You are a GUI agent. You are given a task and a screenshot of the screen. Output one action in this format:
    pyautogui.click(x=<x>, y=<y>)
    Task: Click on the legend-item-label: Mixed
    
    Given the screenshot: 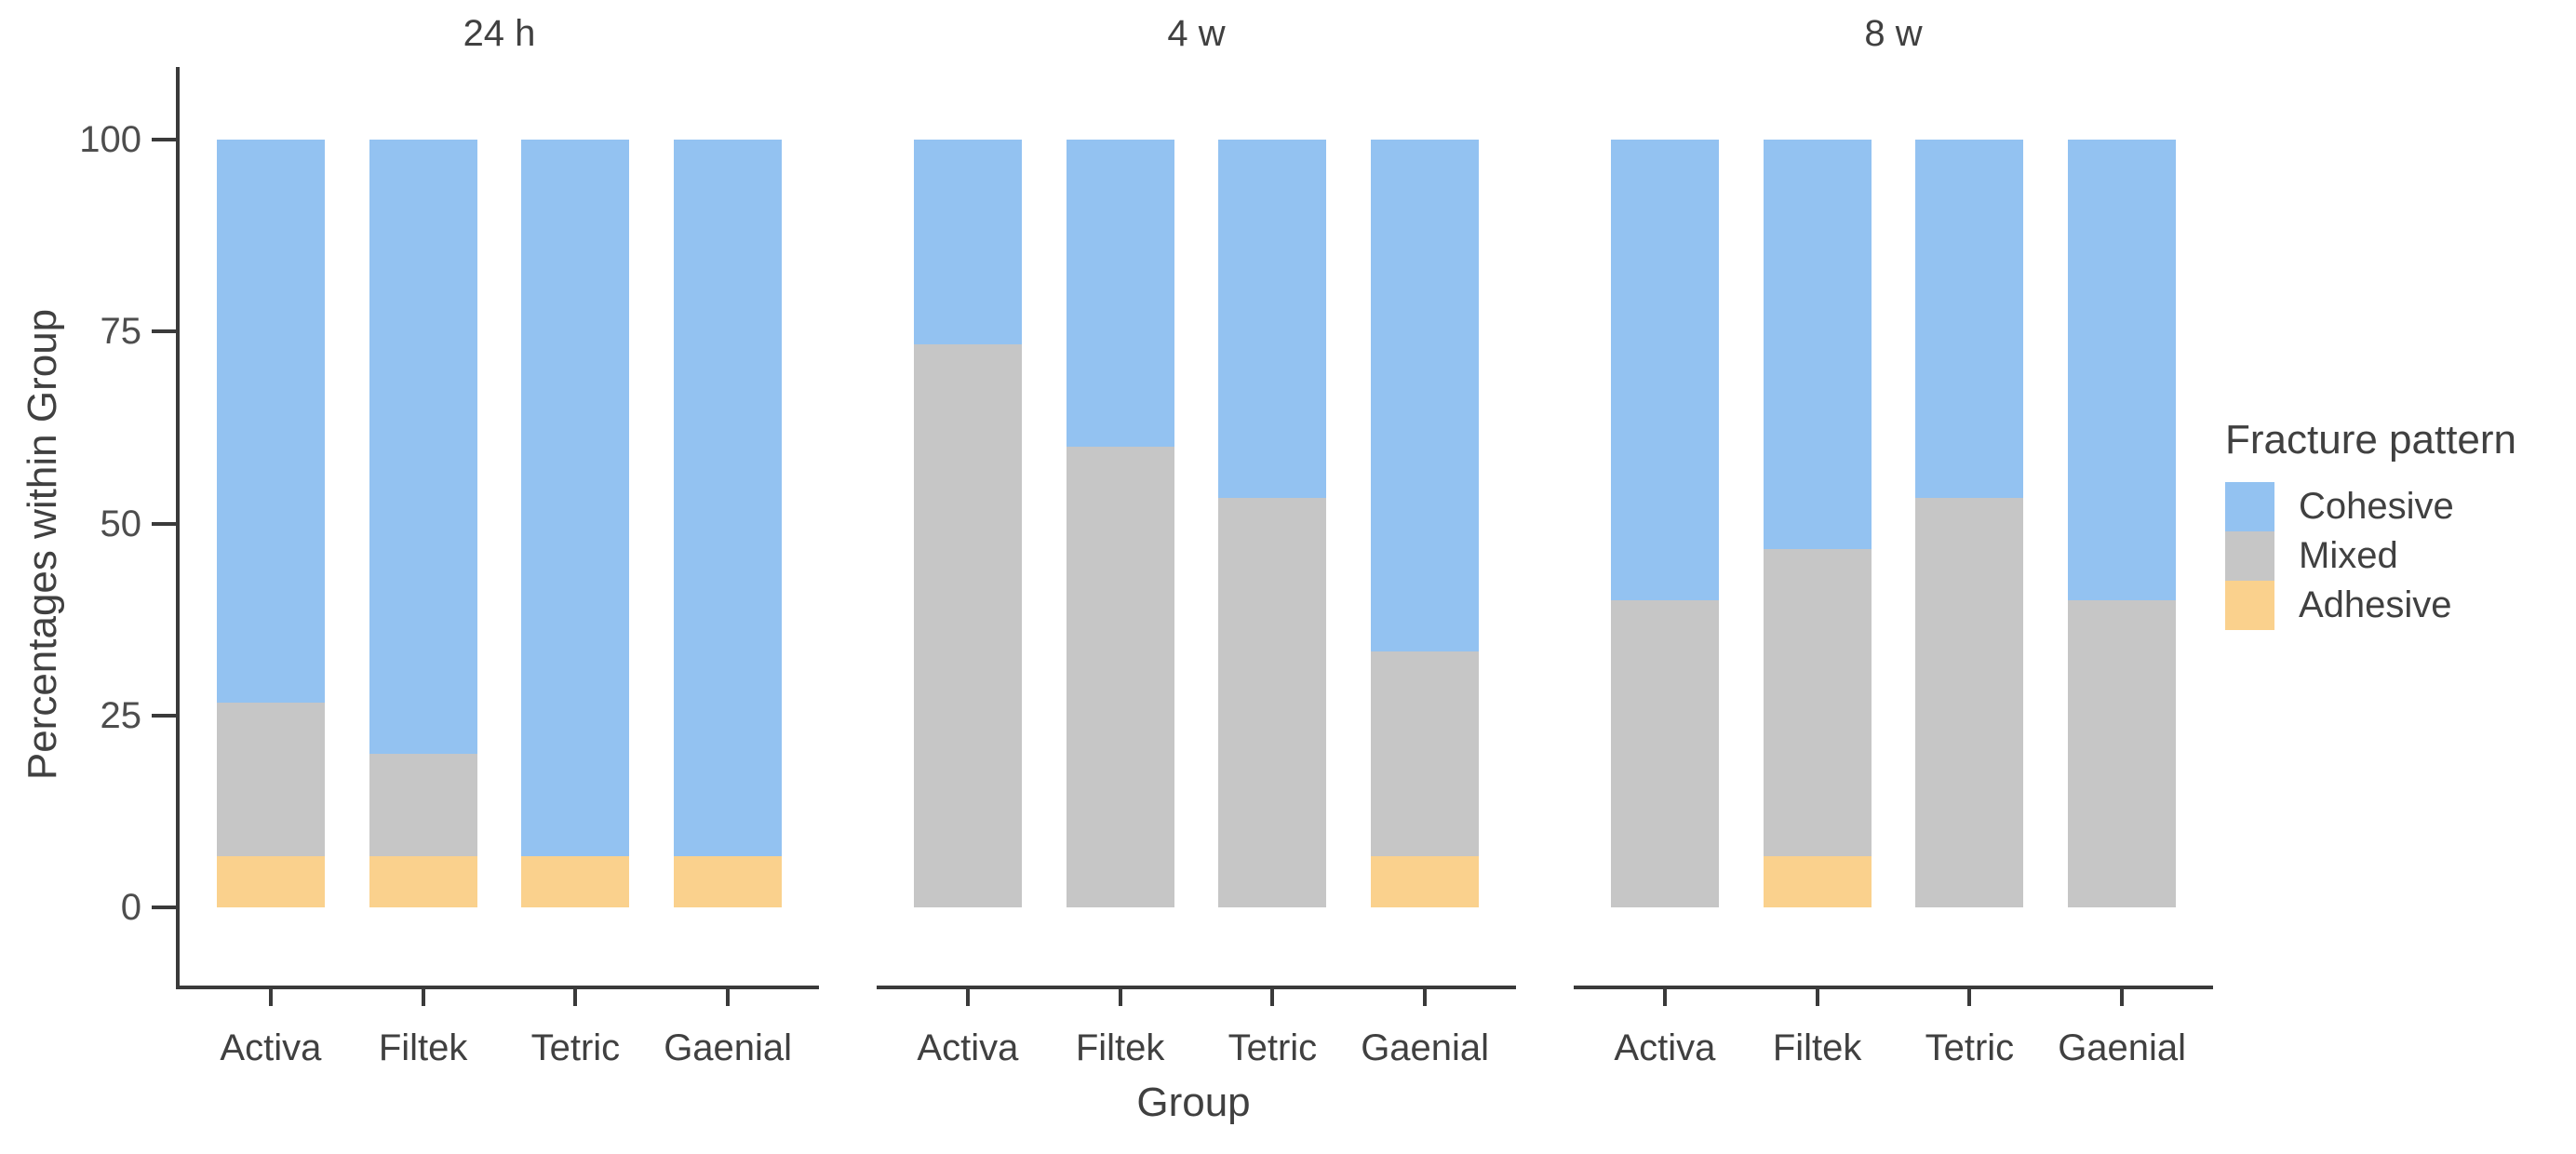 What is the action you would take?
    pyautogui.click(x=2348, y=555)
    